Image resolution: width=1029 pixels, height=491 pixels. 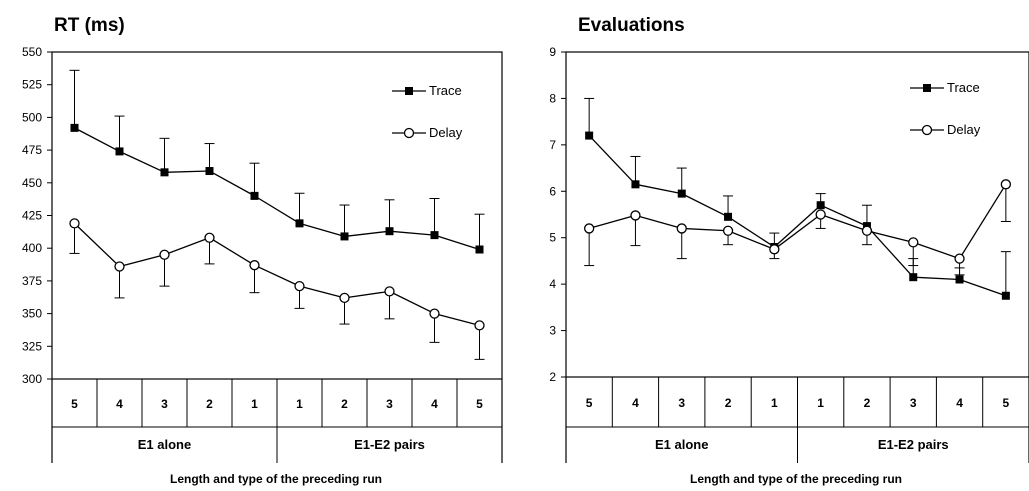 I want to click on legend-label: Trace, so click(x=445, y=90).